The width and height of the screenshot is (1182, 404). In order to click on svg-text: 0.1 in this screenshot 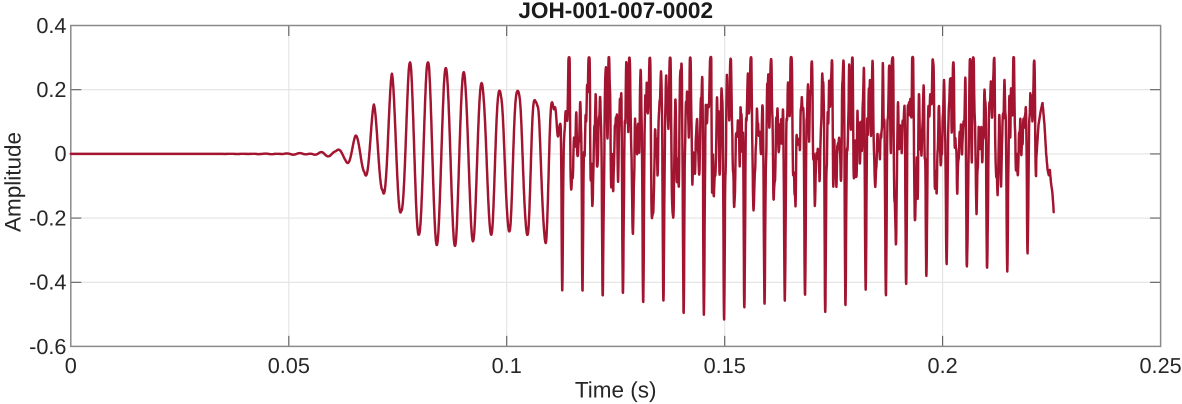, I will do `click(507, 365)`.